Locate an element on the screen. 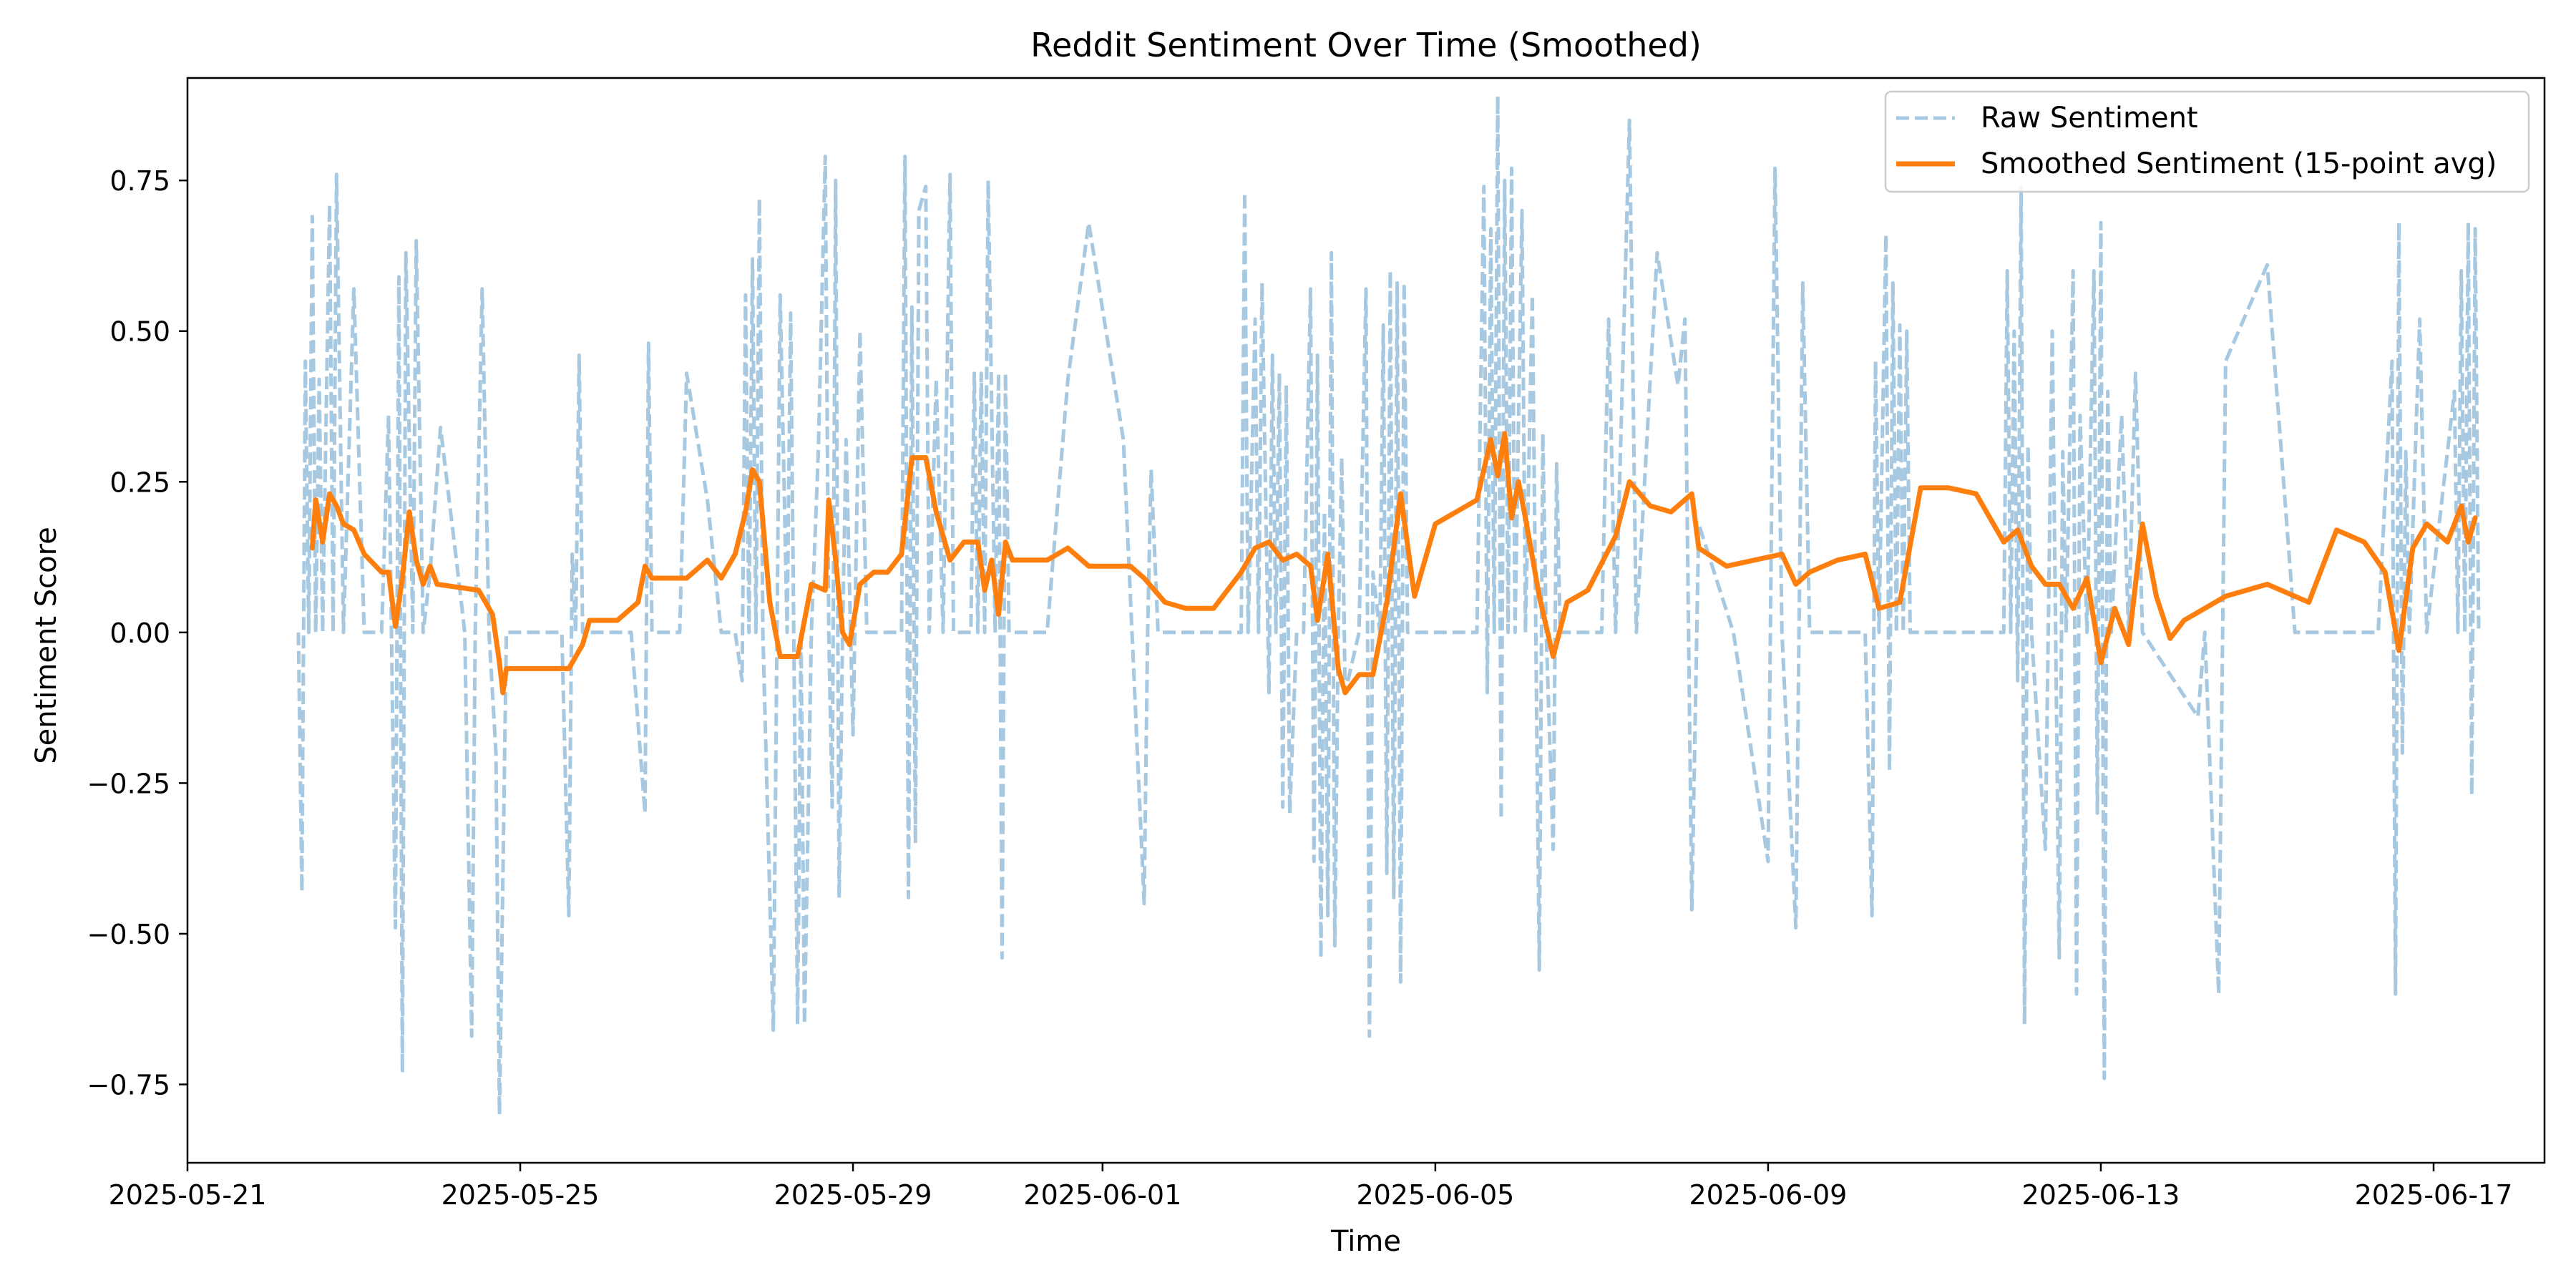 Image resolution: width=2576 pixels, height=1288 pixels. x-tick-label: 2025-06-13 is located at coordinates (2101, 1195).